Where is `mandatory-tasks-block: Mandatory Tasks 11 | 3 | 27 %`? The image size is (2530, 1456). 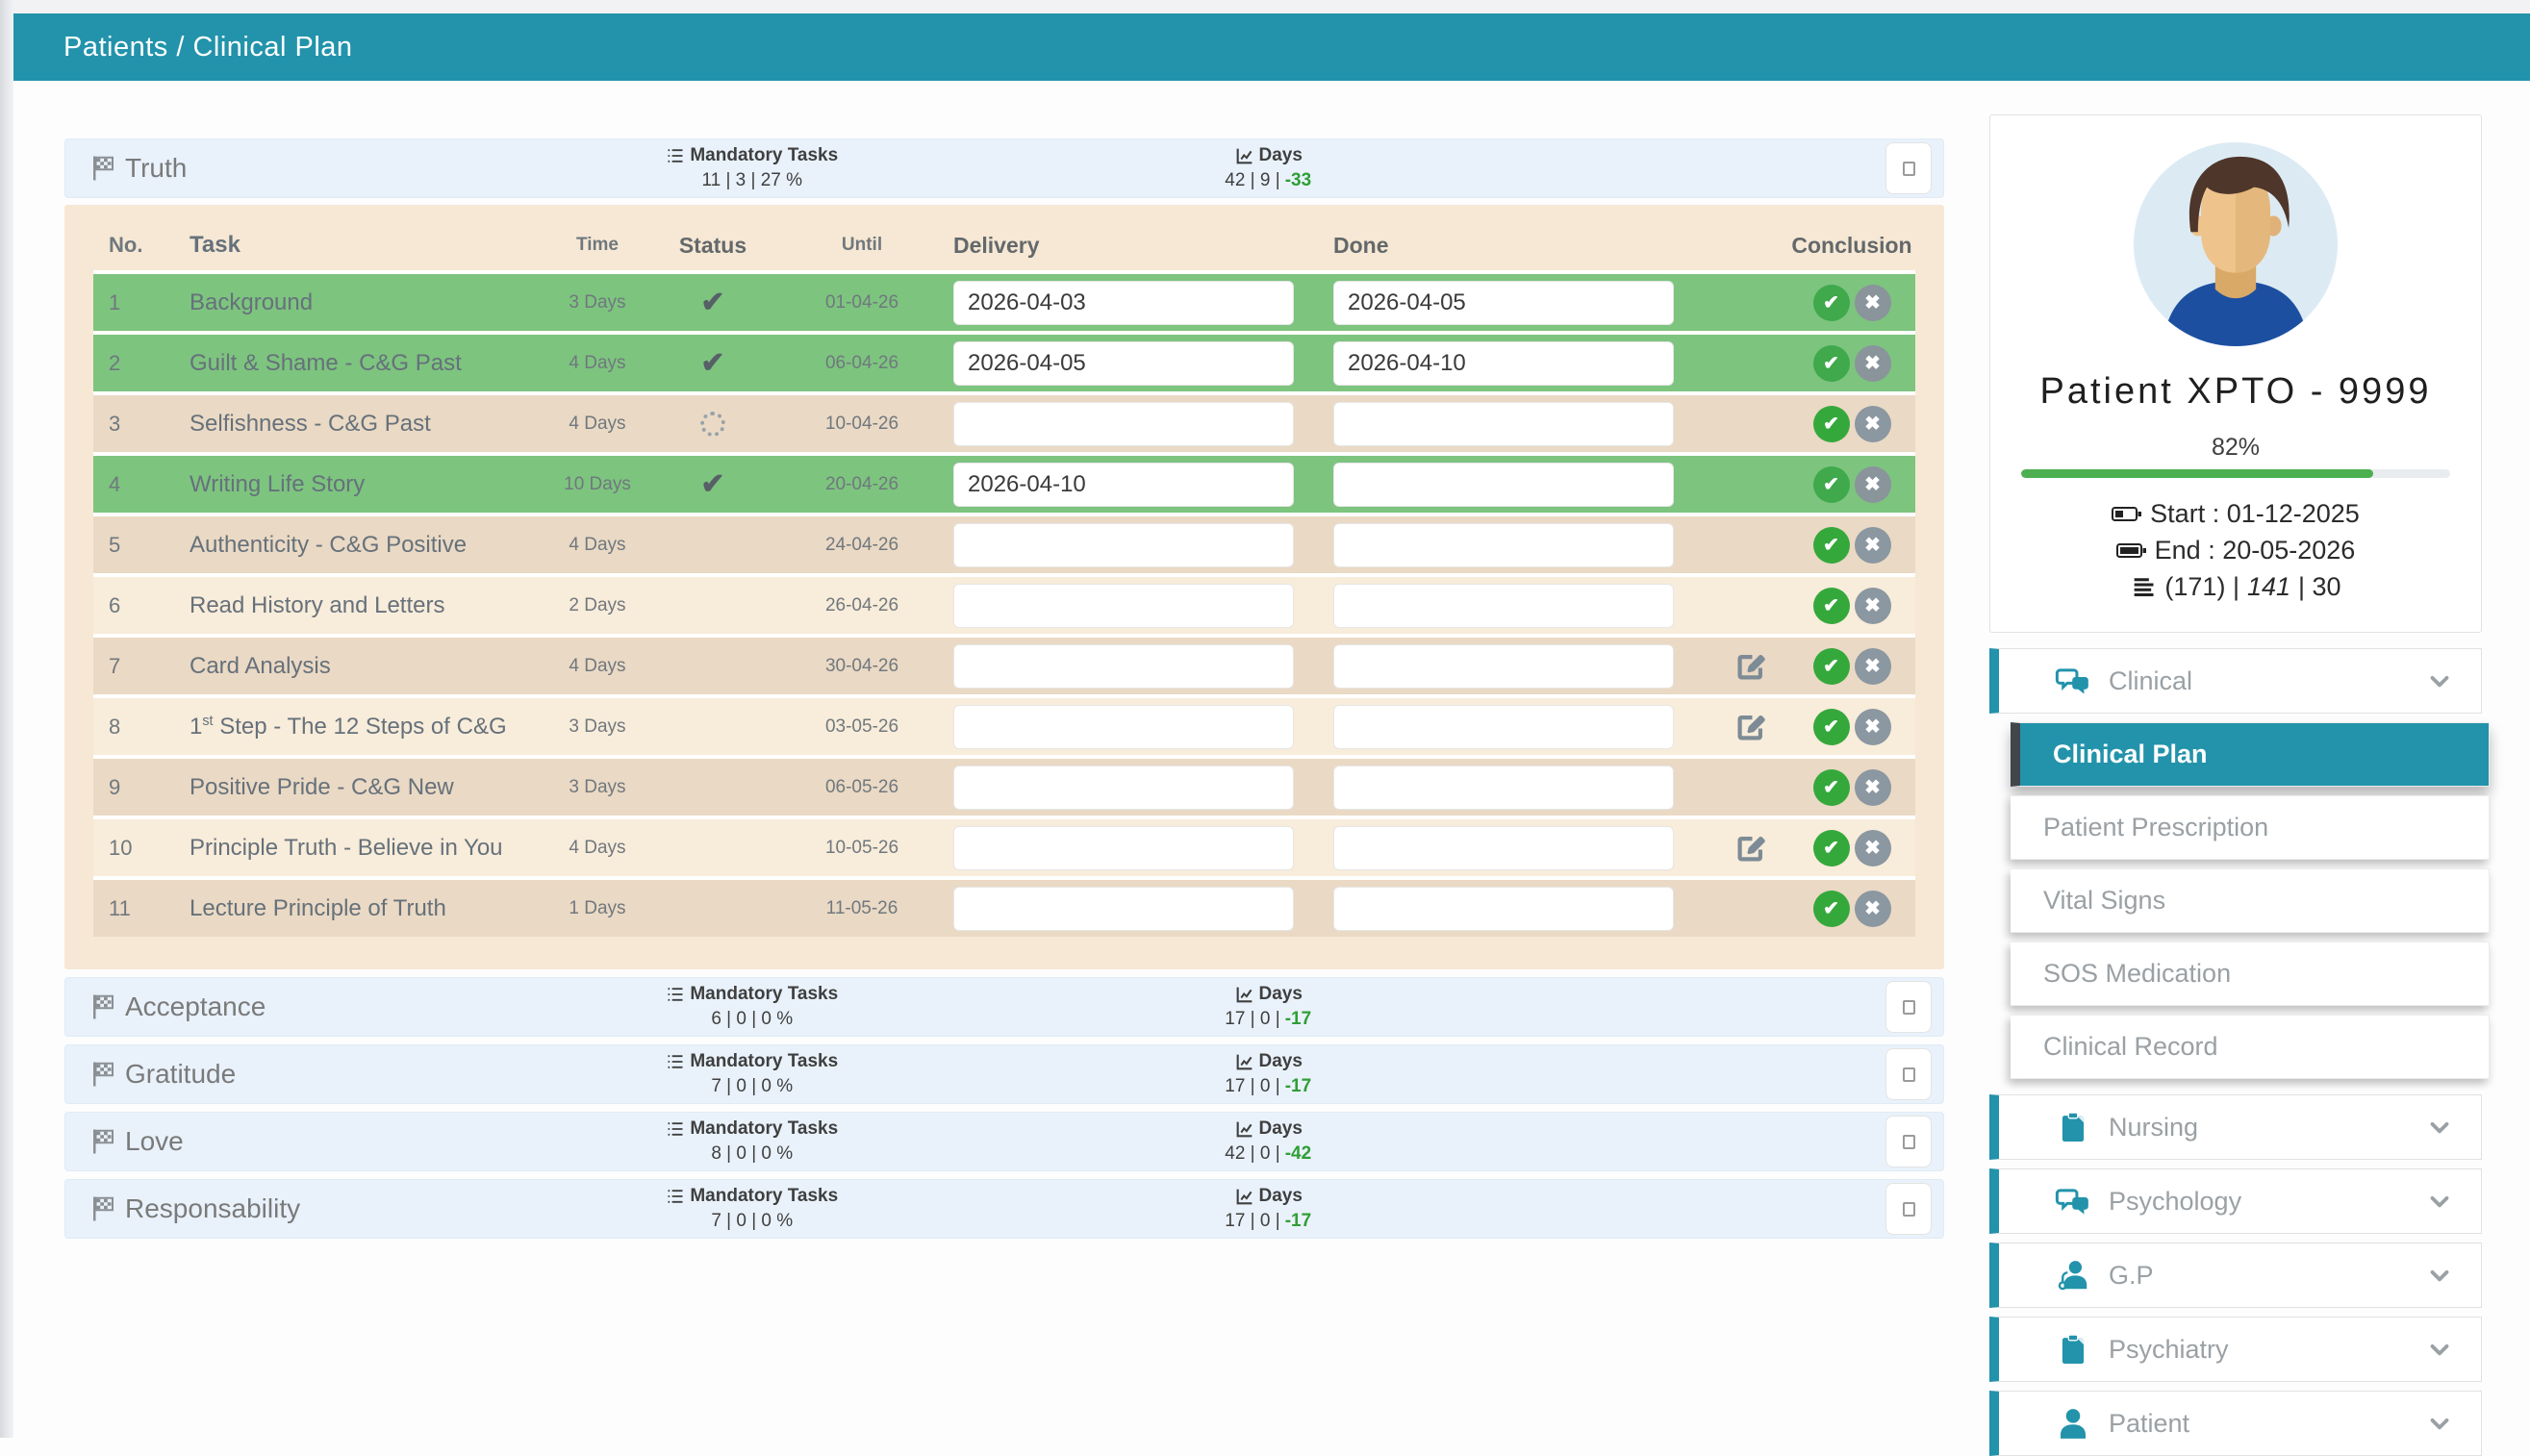
mandatory-tasks-block: Mandatory Tasks 11 | 3 | 27 % is located at coordinates (752, 168).